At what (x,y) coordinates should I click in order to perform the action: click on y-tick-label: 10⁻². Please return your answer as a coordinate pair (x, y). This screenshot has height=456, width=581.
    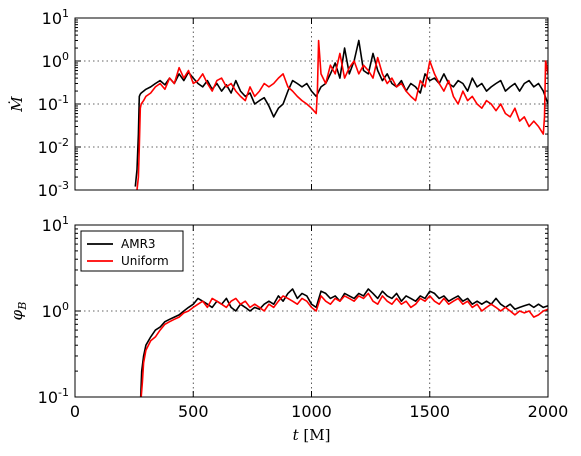
    Looking at the image, I should click on (53, 146).